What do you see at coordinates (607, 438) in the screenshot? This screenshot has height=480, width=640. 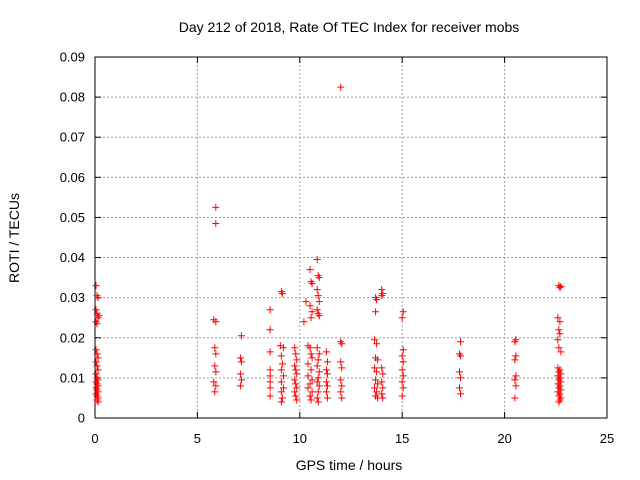 I see `x-tick-label: 25` at bounding box center [607, 438].